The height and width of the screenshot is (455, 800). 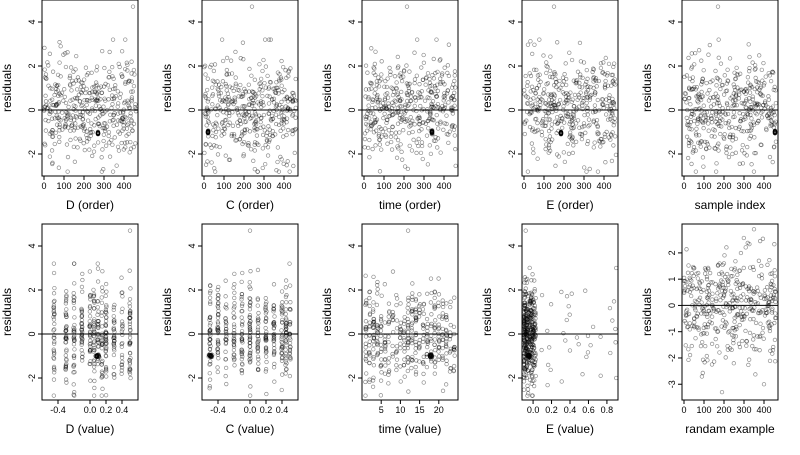 What do you see at coordinates (243, 186) in the screenshot?
I see `x-tick-label: 200` at bounding box center [243, 186].